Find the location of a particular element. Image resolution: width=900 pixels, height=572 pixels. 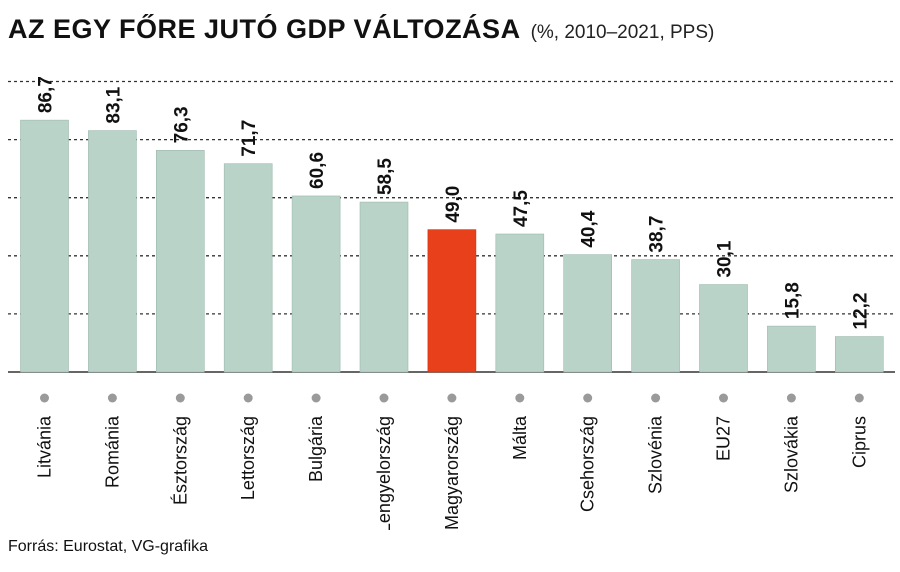

value-label: 76,3 is located at coordinates (181, 124).